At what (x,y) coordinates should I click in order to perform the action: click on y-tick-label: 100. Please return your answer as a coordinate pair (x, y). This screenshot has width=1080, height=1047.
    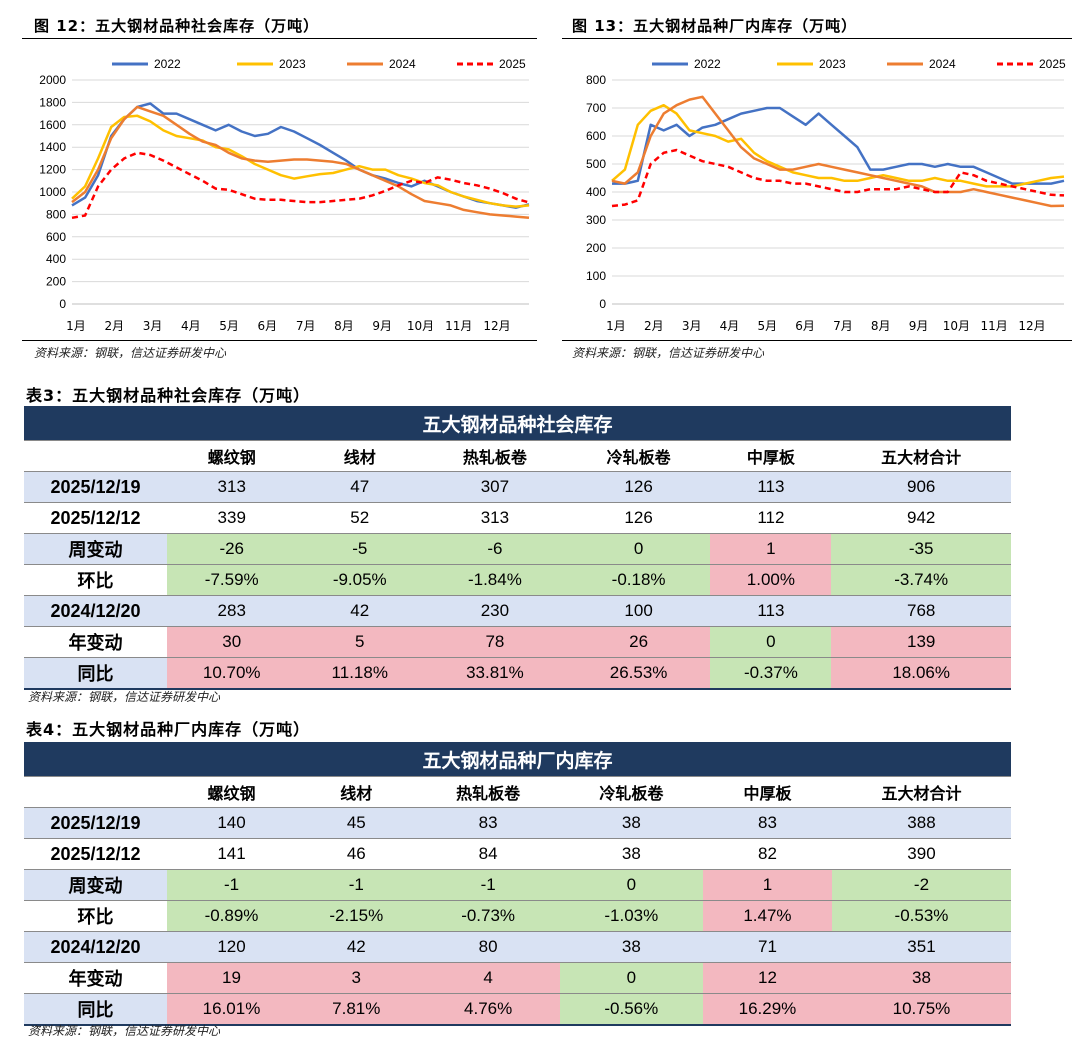
    Looking at the image, I should click on (596, 276).